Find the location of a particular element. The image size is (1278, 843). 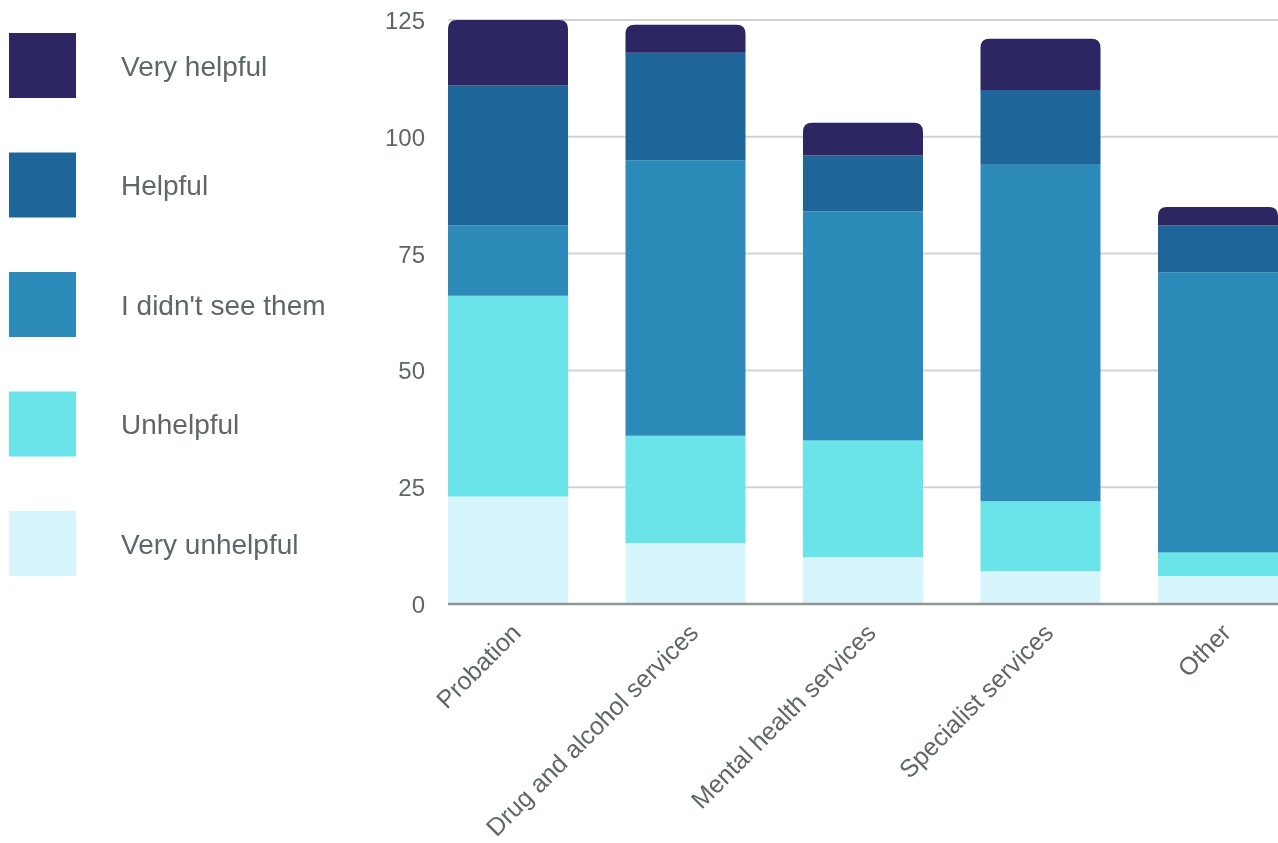

y-tick-label: 0 is located at coordinates (418, 604).